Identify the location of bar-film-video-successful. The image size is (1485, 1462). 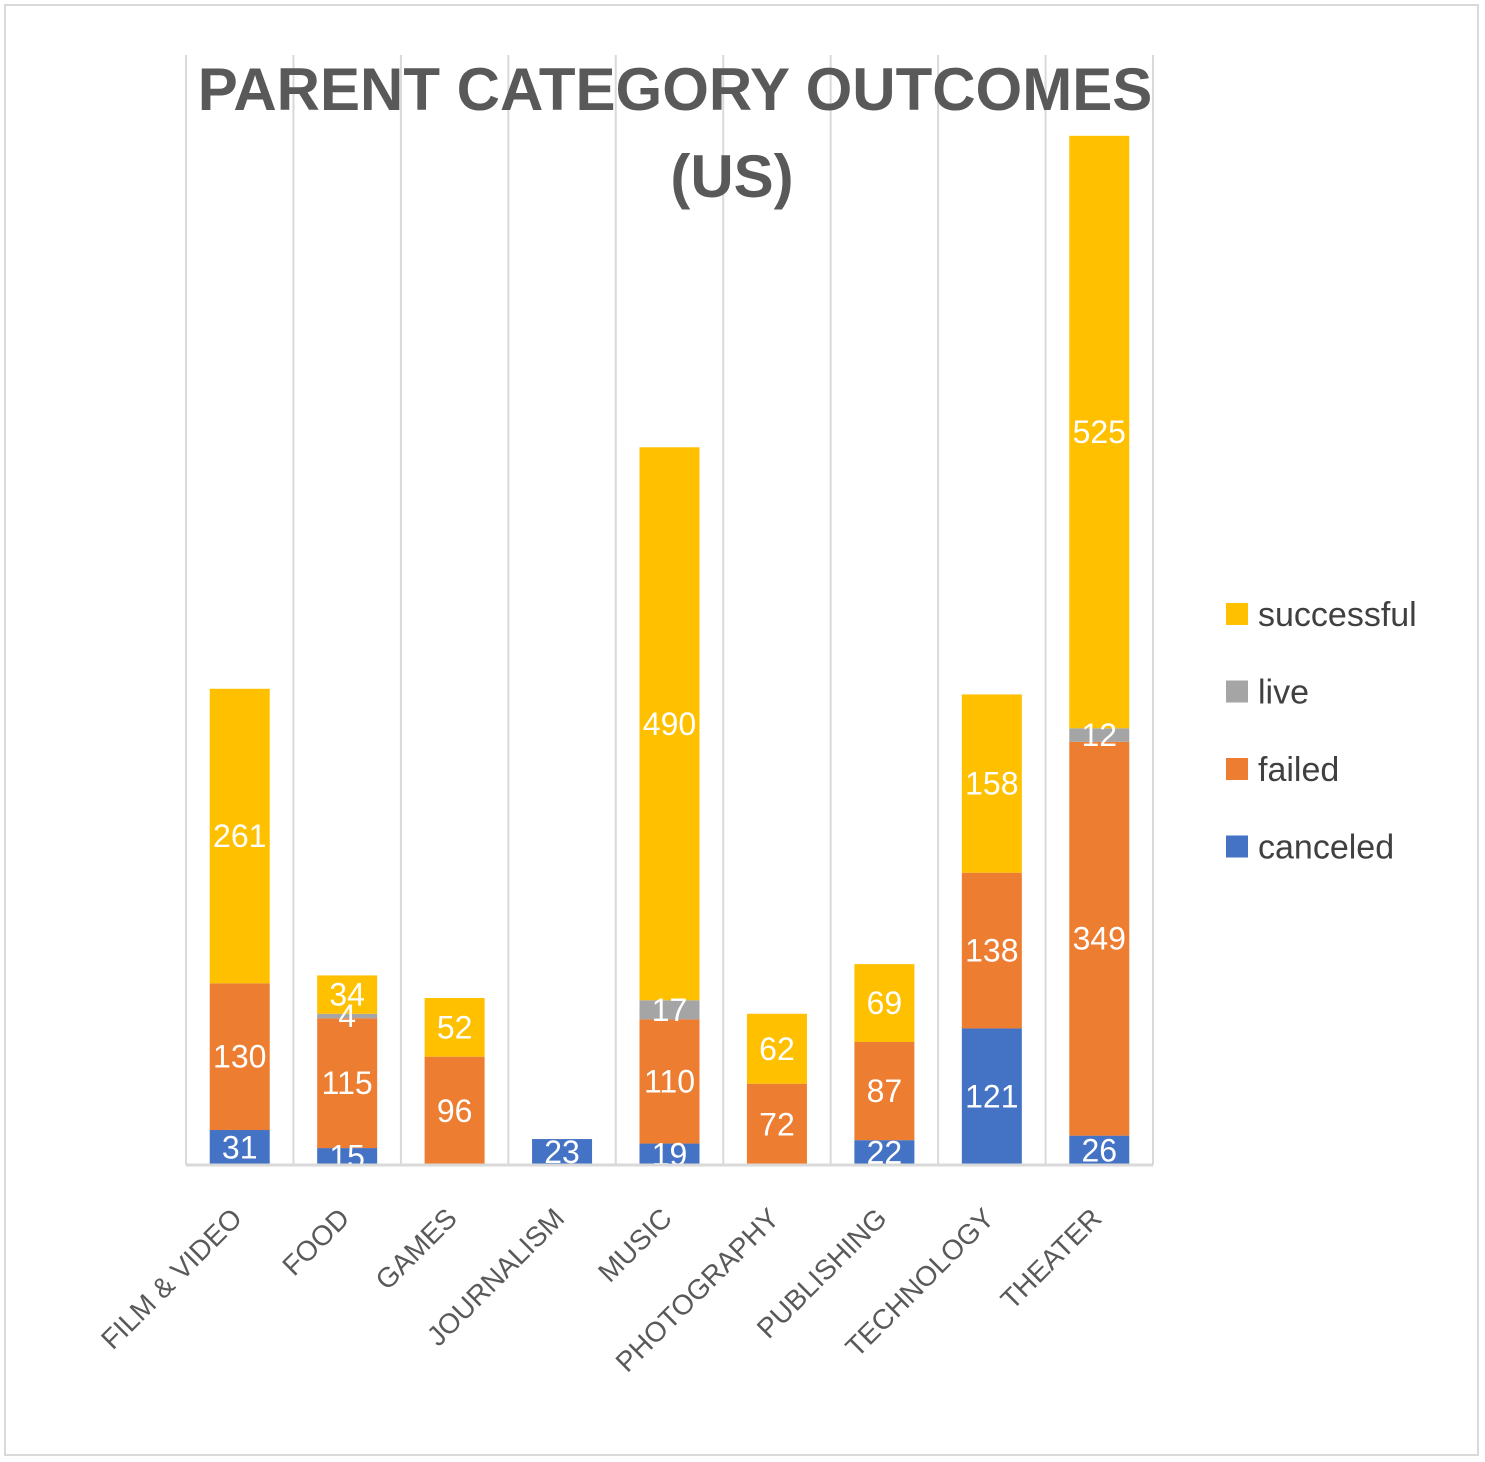
(239, 836).